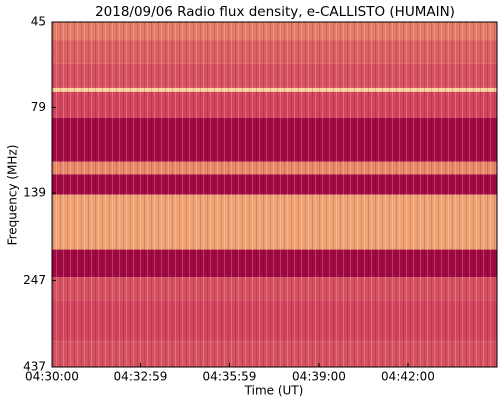 The image size is (504, 404). What do you see at coordinates (34, 193) in the screenshot?
I see `y-tick-label: 139` at bounding box center [34, 193].